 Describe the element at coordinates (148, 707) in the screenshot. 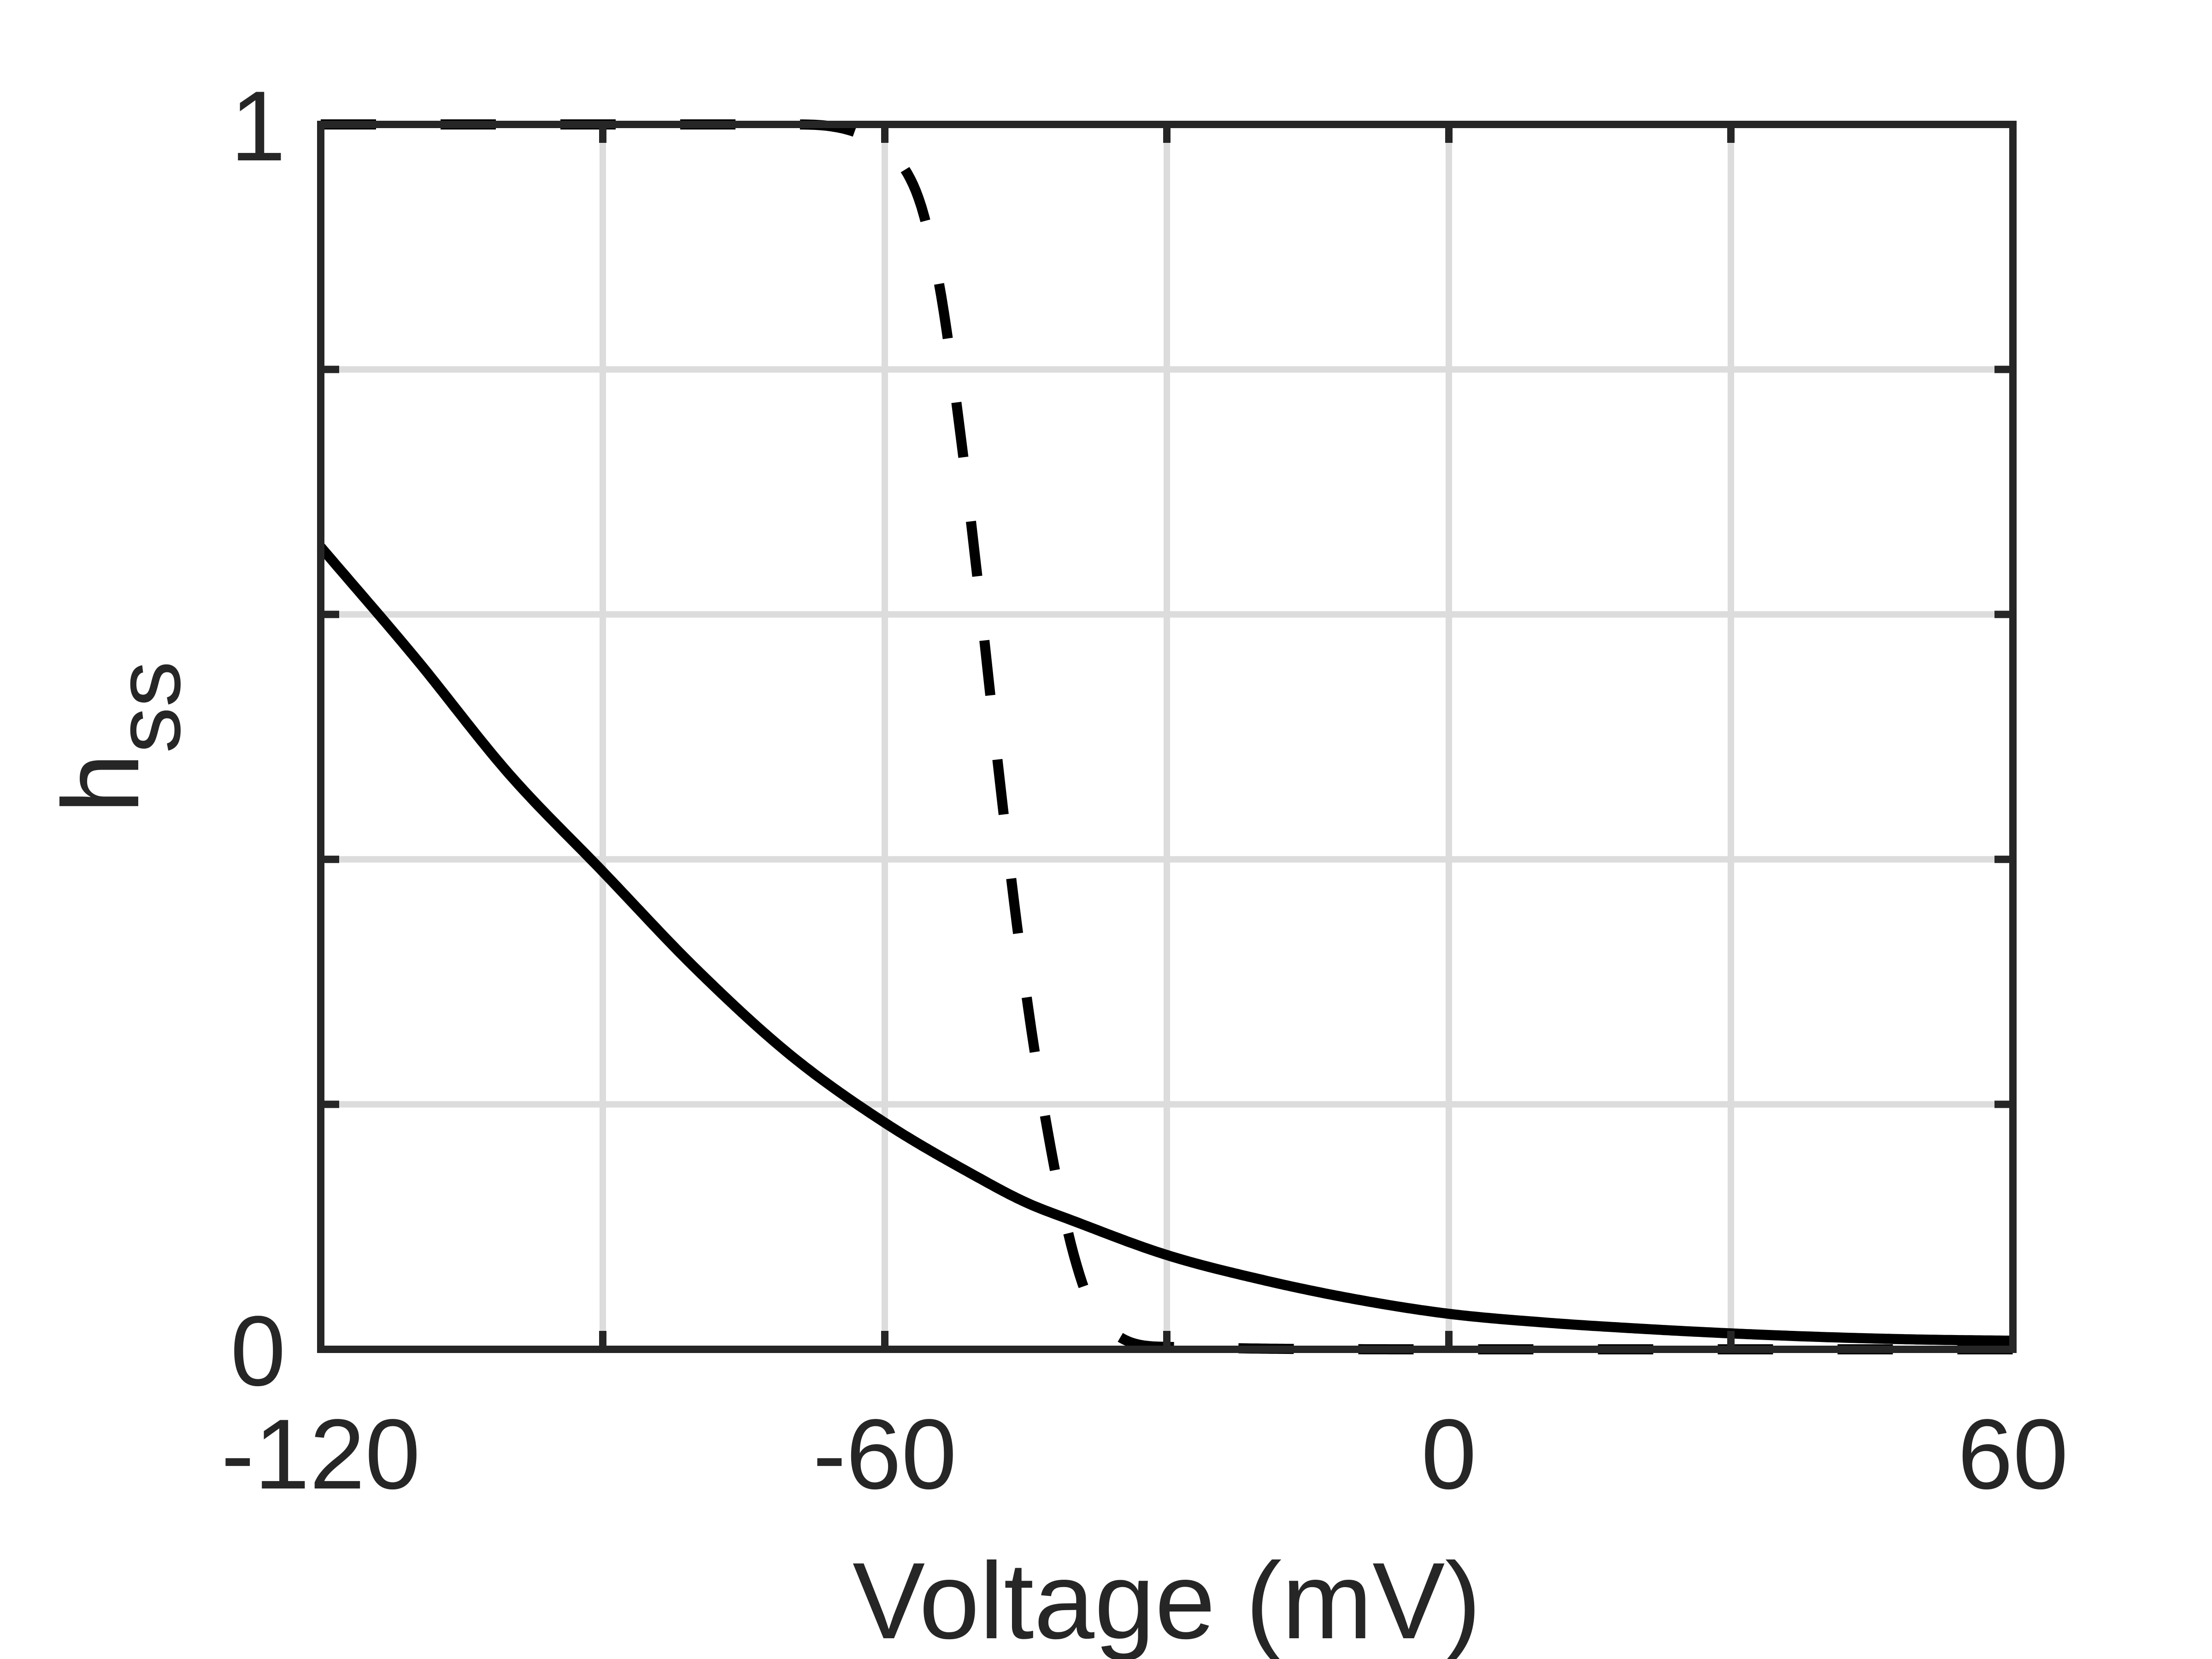

I see `y-axis-title-subscript: ss` at that location.